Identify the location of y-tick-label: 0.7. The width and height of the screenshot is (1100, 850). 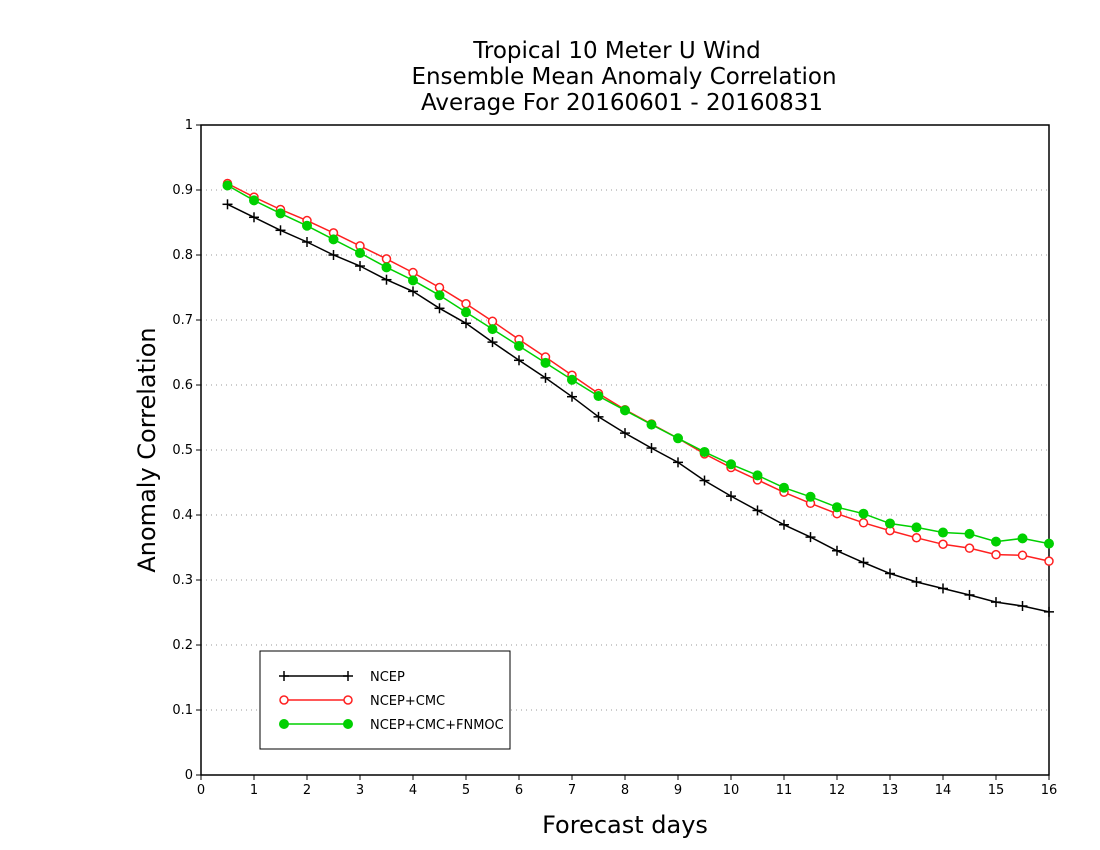
(182, 320).